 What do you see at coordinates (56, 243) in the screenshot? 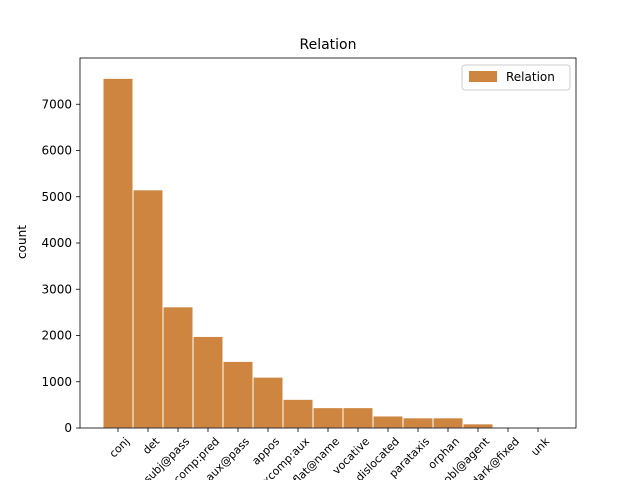
I see `y-tick-label: 4000` at bounding box center [56, 243].